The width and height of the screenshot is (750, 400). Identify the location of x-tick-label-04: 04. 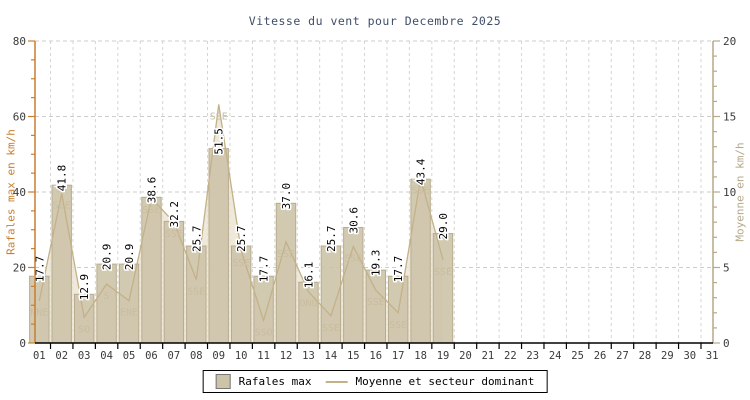
(106, 356).